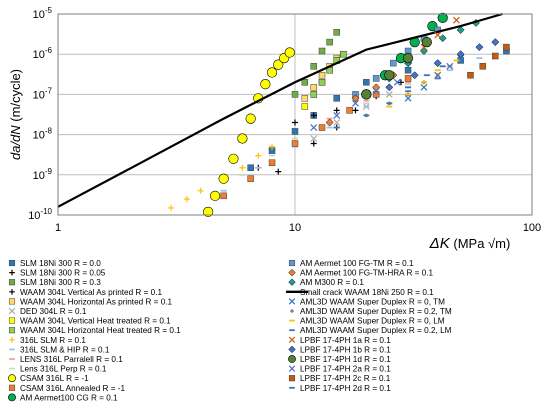 Image resolution: width=550 pixels, height=410 pixels. I want to click on legend-item: WAAM 304L Horizontal As printed R = 0.1, so click(90, 301).